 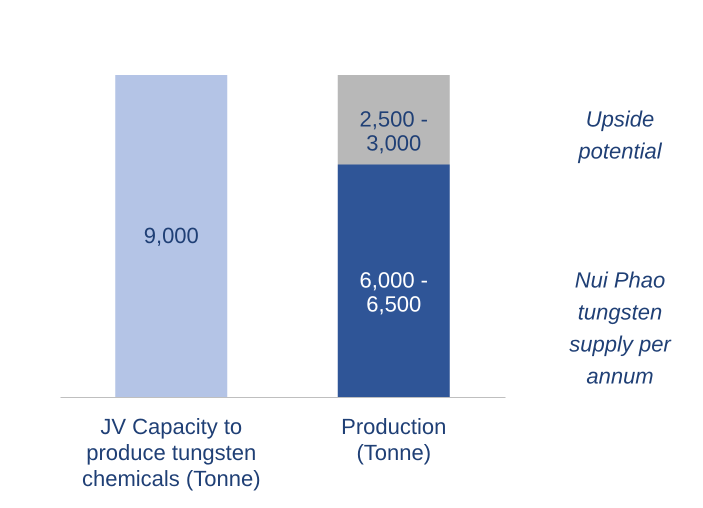 What do you see at coordinates (171, 452) in the screenshot?
I see `x-tick-label: JV Capacity to produce tungsten chemicals (Tonne)` at bounding box center [171, 452].